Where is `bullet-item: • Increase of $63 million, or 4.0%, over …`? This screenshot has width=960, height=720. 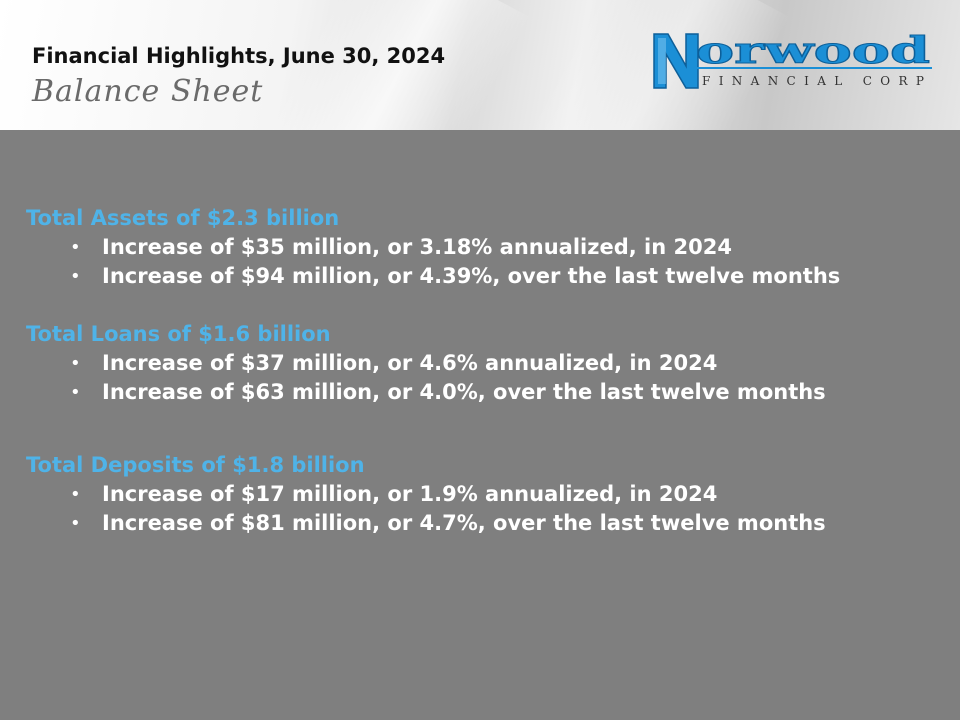
bullet-item: • Increase of $63 million, or 4.0%, over … is located at coordinates (486, 392).